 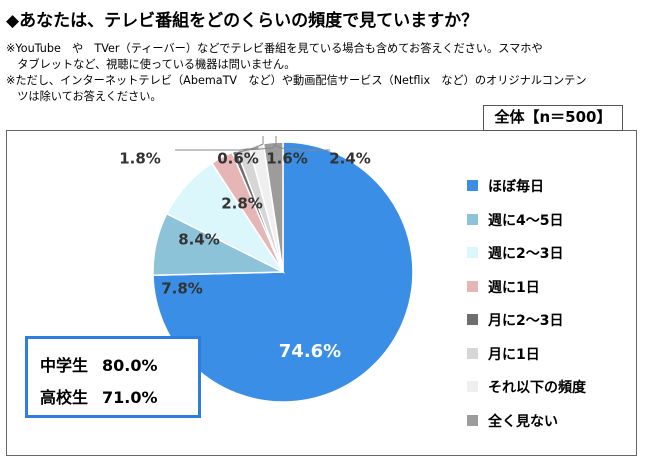 I want to click on note-line-4: ツは除いてお答えください。, so click(x=84, y=96).